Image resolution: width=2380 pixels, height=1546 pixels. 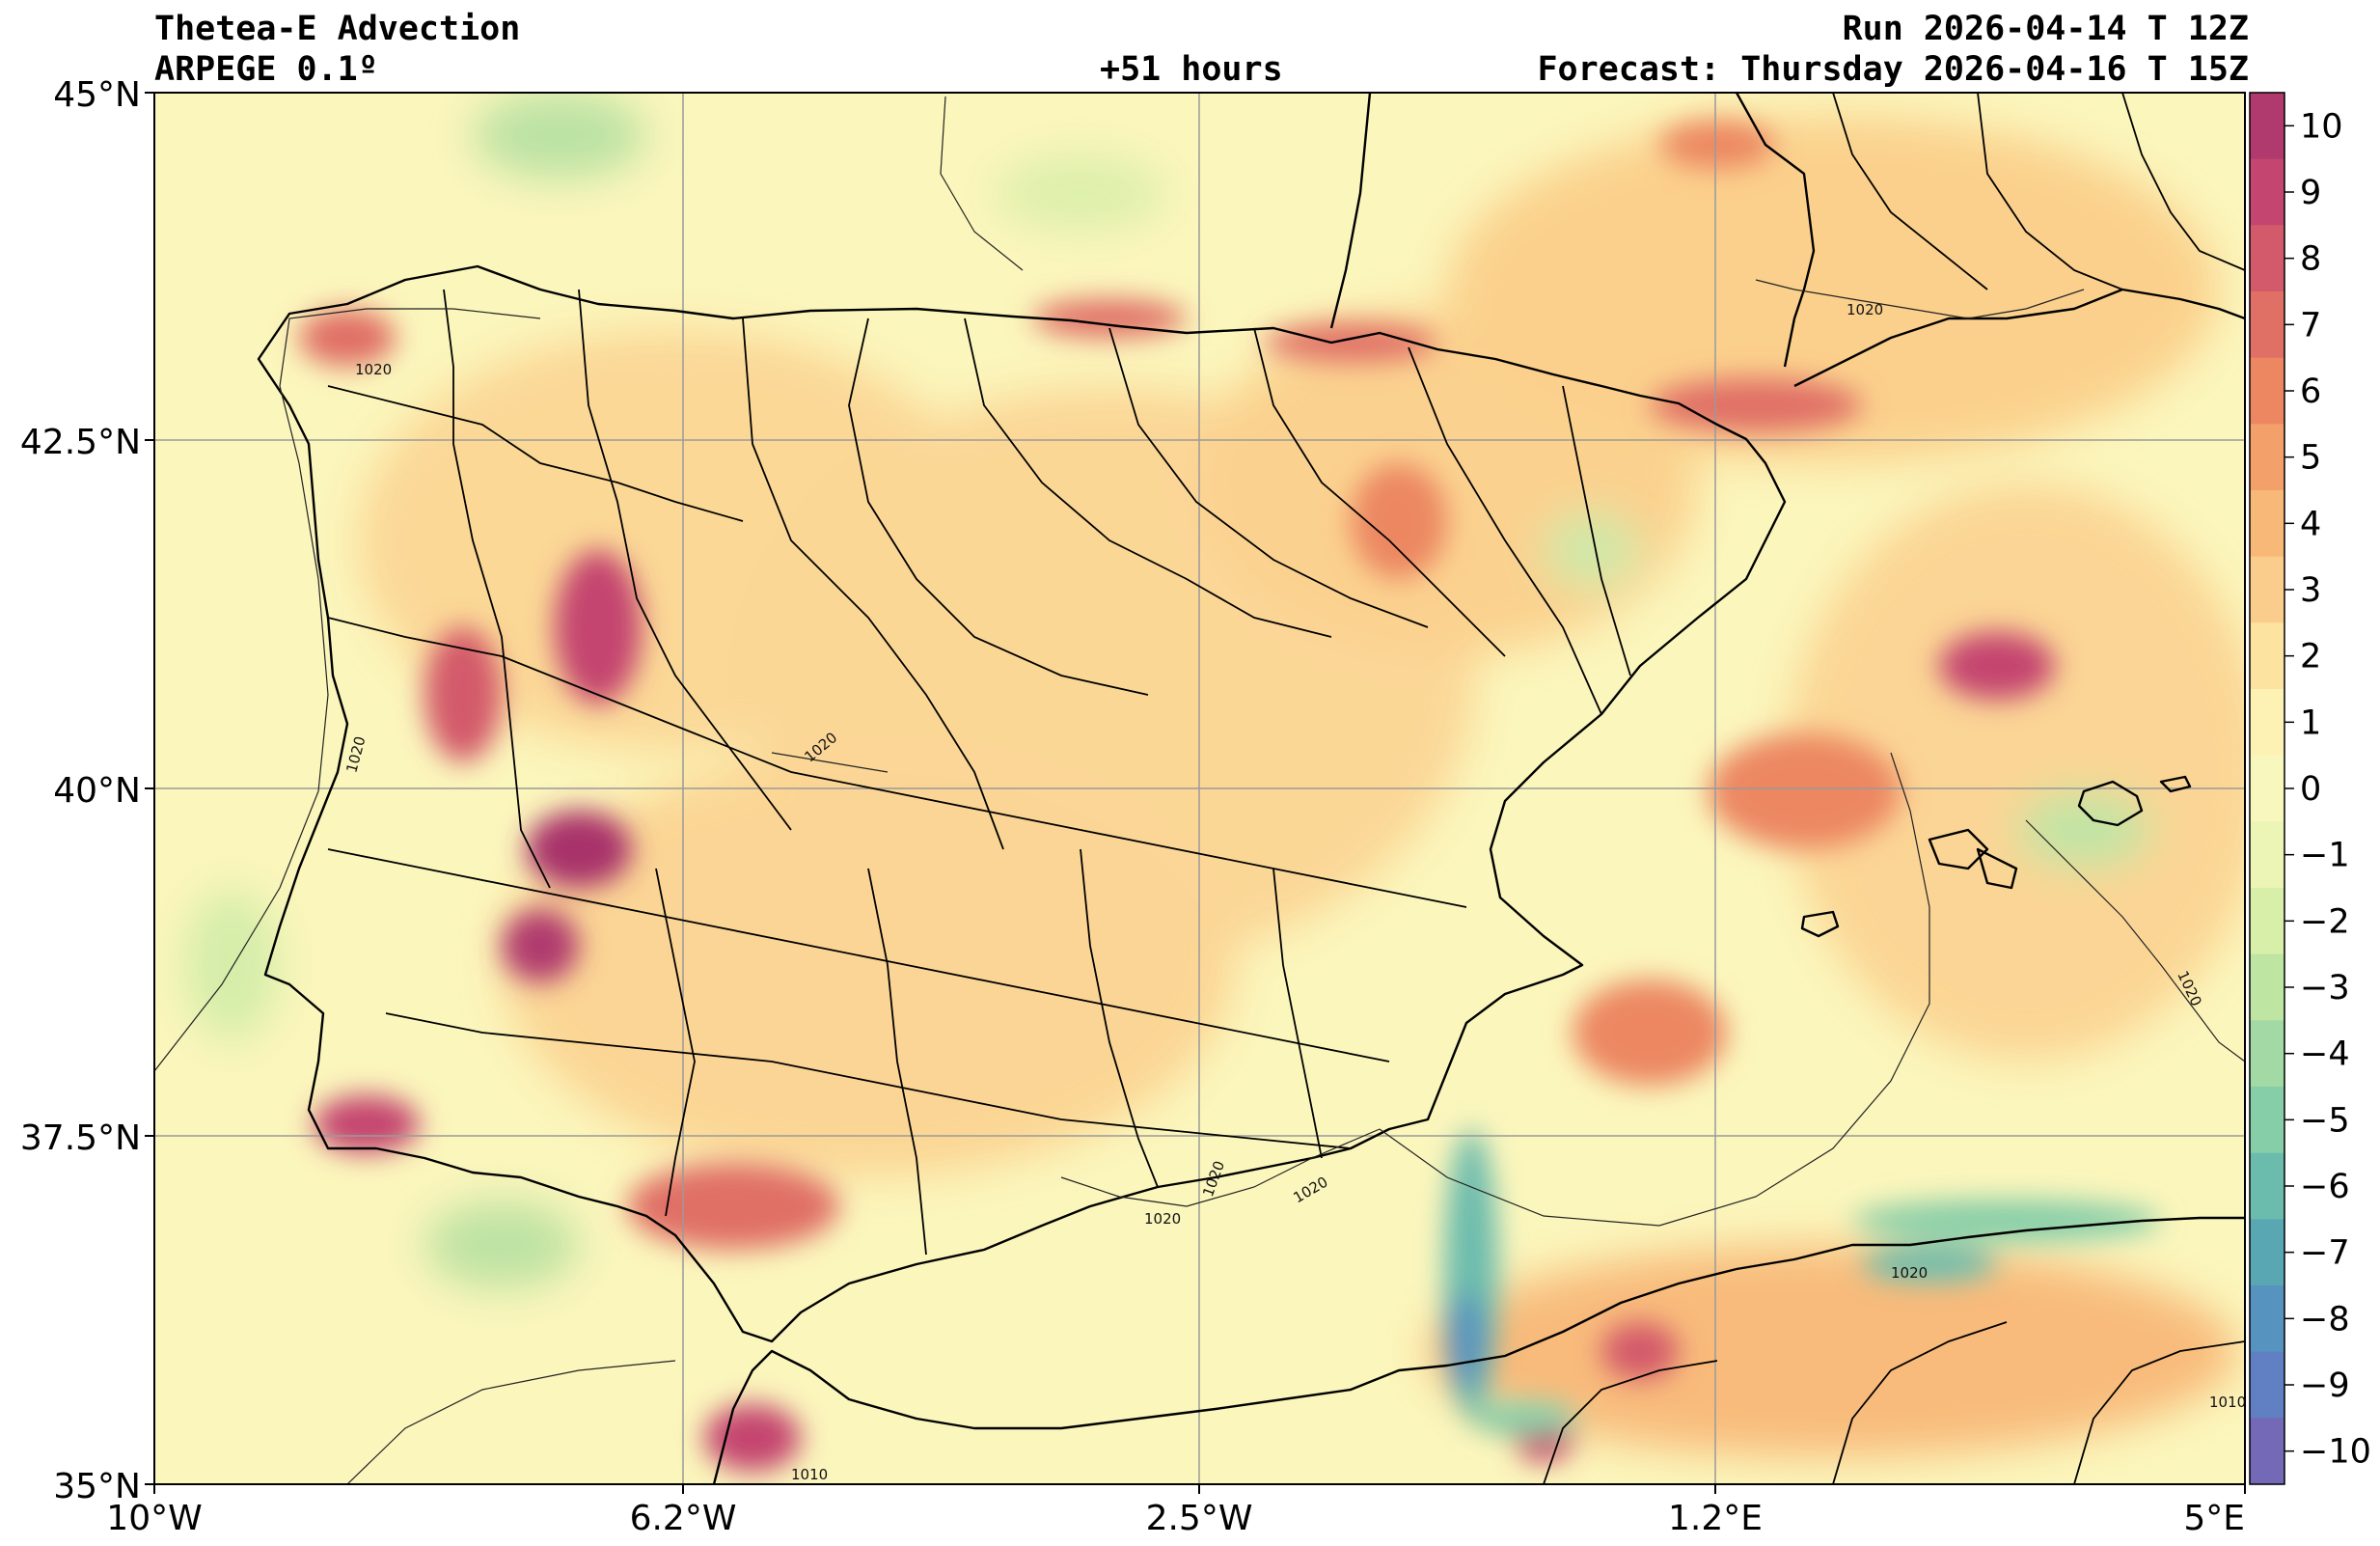 What do you see at coordinates (2325, 1120) in the screenshot?
I see `colorbar-tick-label: −5` at bounding box center [2325, 1120].